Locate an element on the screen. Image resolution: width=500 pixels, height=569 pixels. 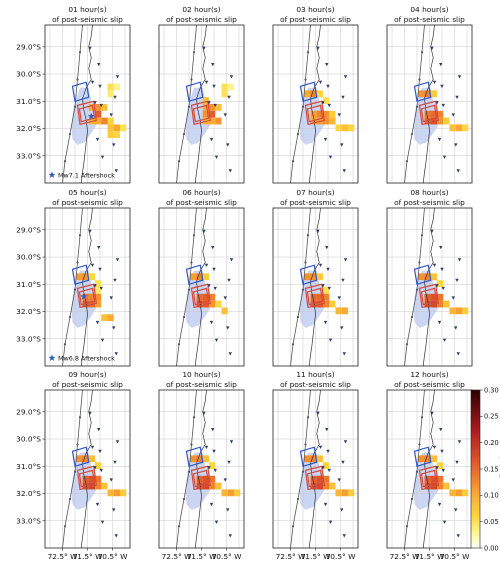
colorbar-tick-label: 0.15 is located at coordinates (491, 469).